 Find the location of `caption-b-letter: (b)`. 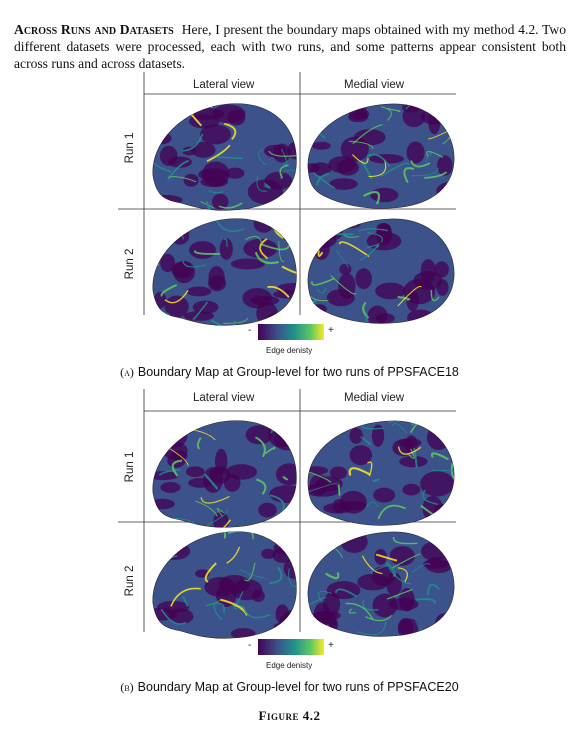

caption-b-letter: (b) is located at coordinates (127, 687).